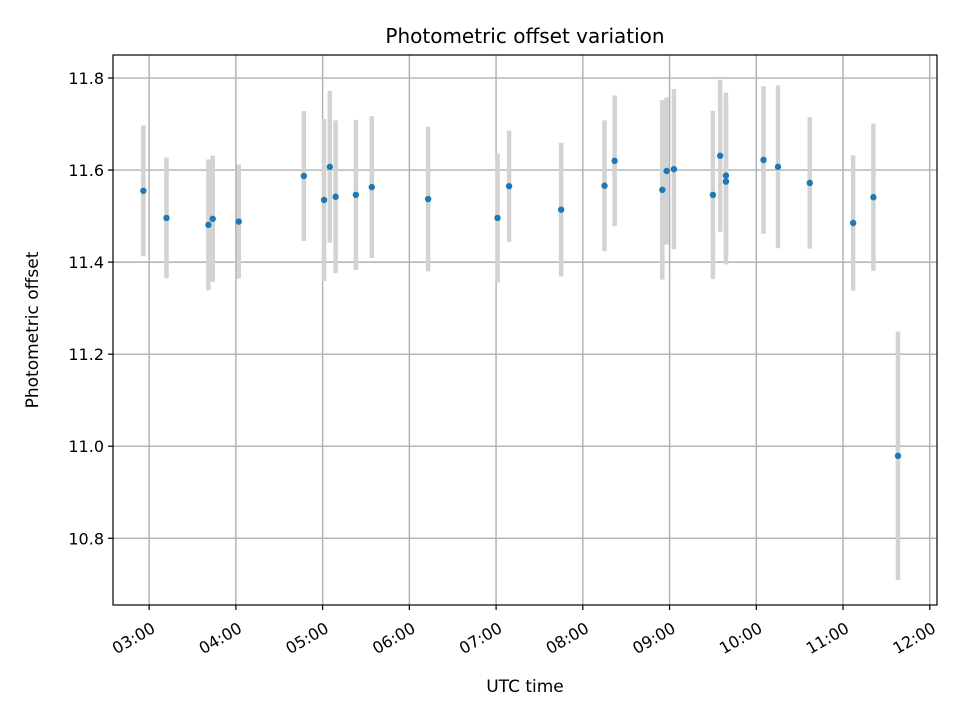 Image resolution: width=960 pixels, height=720 pixels. Describe the element at coordinates (33, 329) in the screenshot. I see `y-axis-label: Photometric offset` at that location.